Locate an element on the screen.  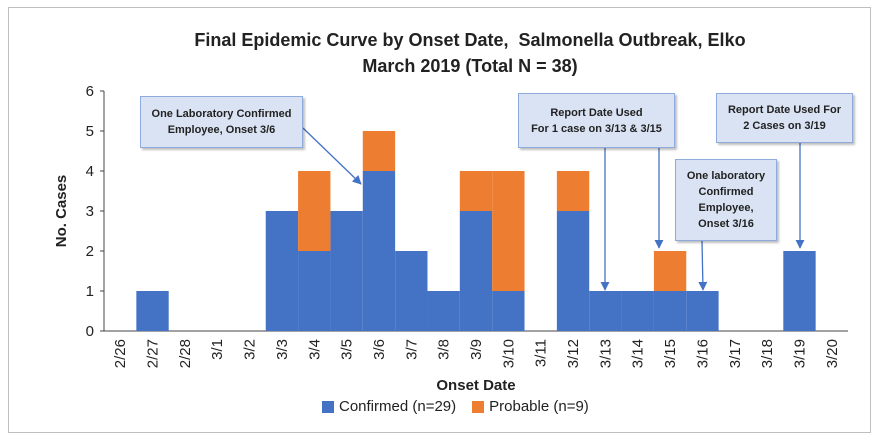
annotation-report-date-3-19: Report Date Used For 2 Cases on 3/19 is located at coordinates (784, 118).